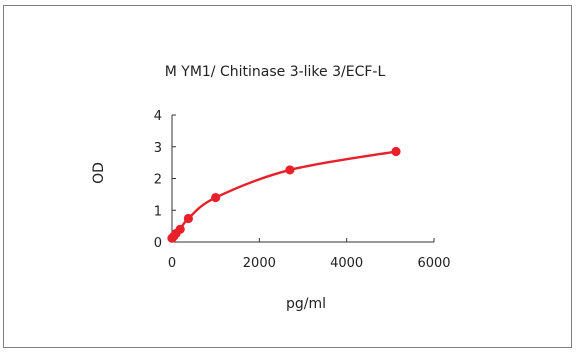  Describe the element at coordinates (306, 304) in the screenshot. I see `x-axis-label: pg/ml` at that location.